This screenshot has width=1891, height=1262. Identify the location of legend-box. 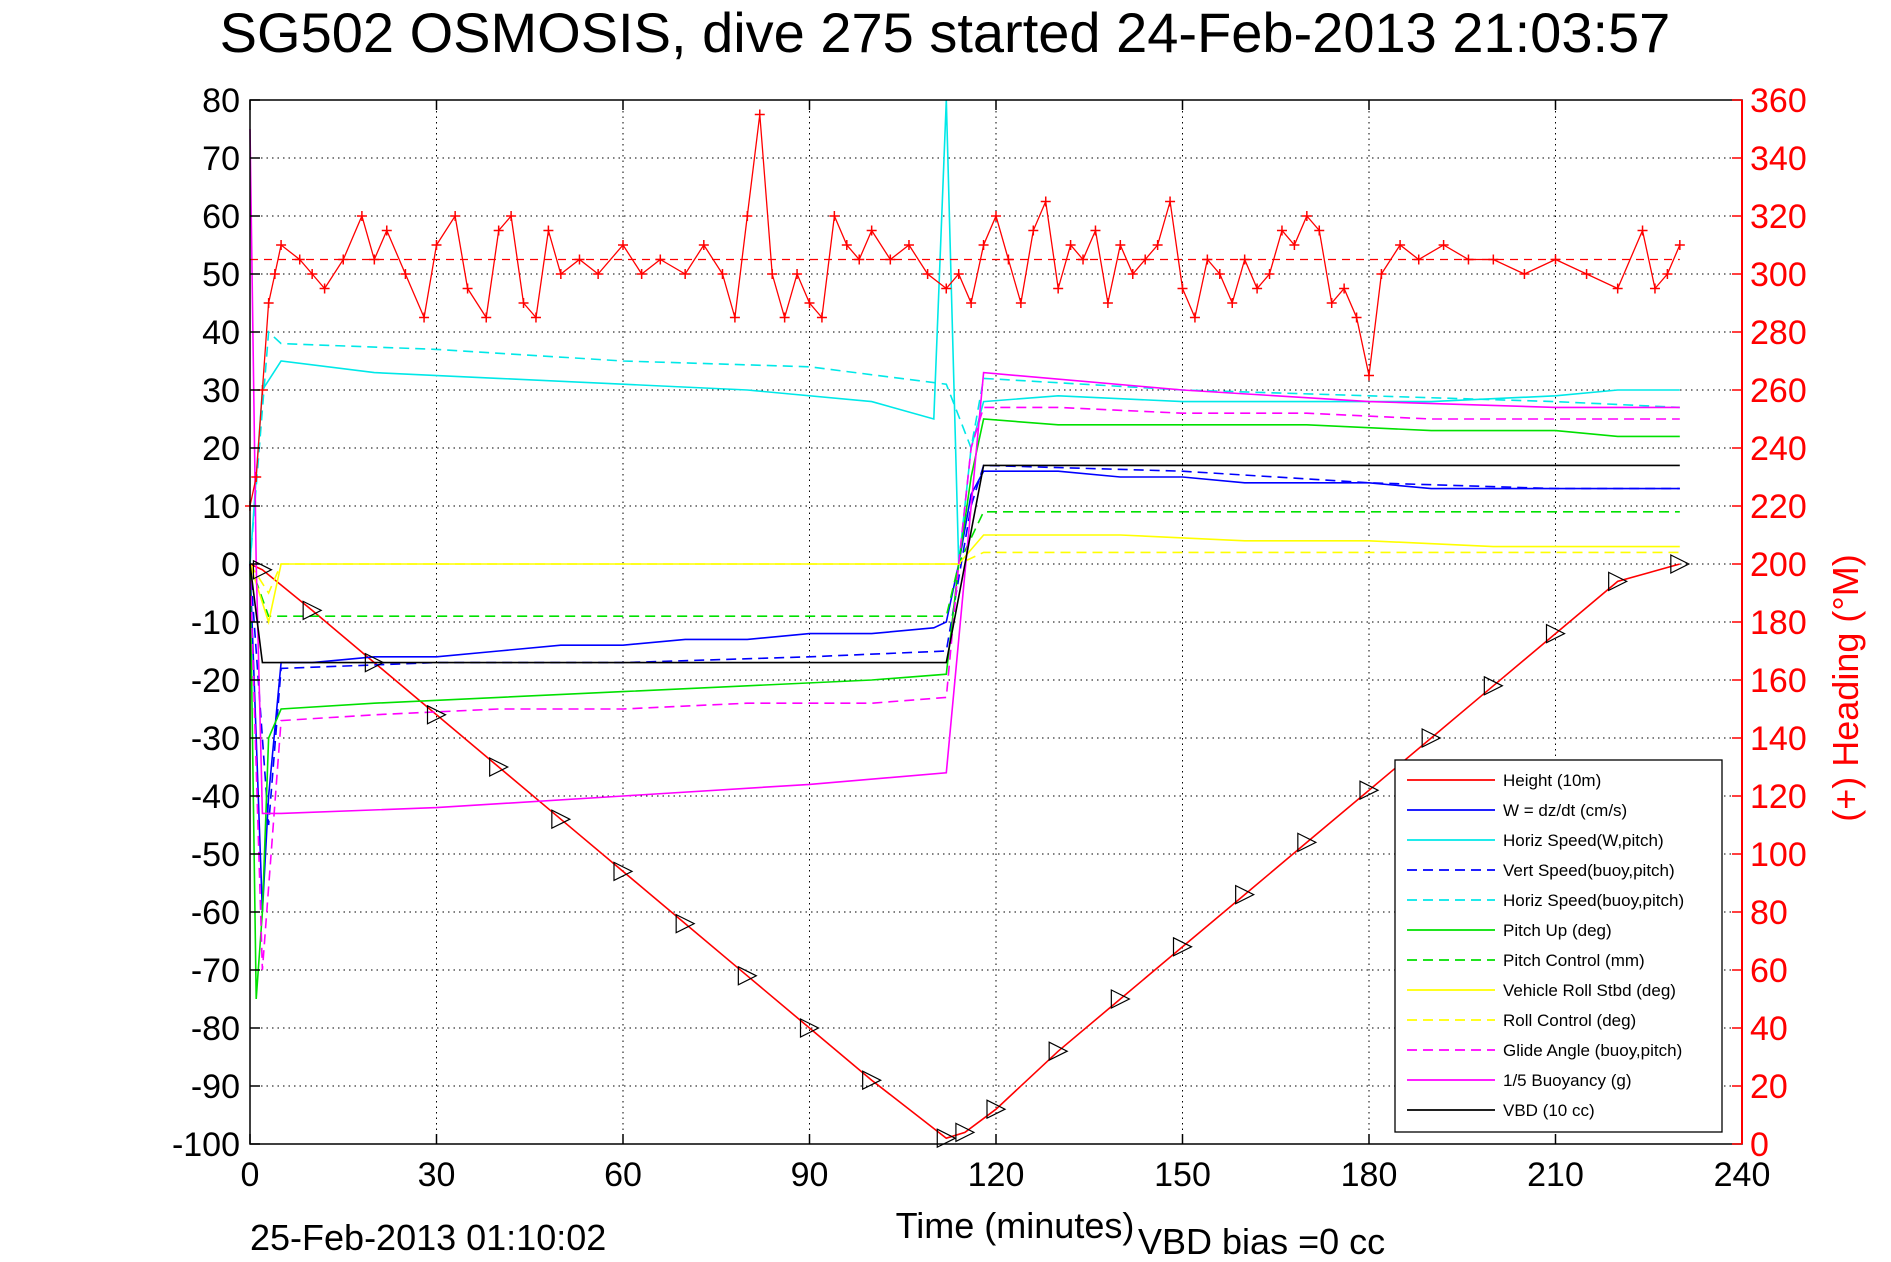
(1558, 946).